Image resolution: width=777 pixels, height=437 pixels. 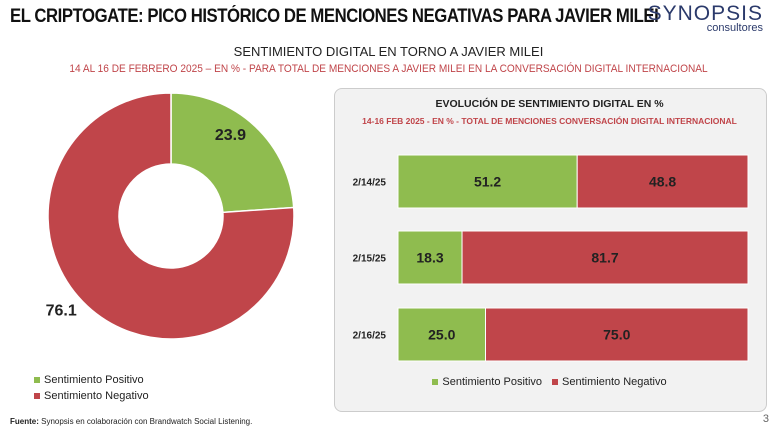 What do you see at coordinates (370, 183) in the screenshot?
I see `category-label: 2/14/25` at bounding box center [370, 183].